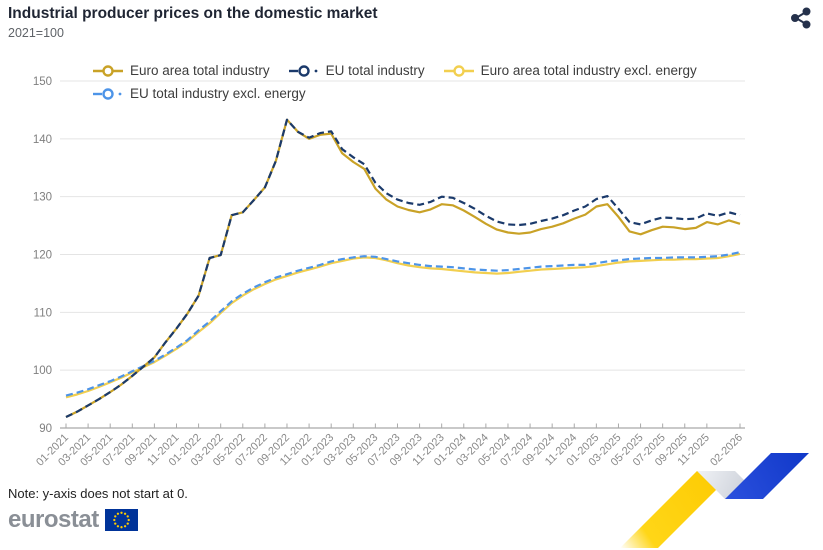 This screenshot has width=823, height=550. What do you see at coordinates (588, 70) in the screenshot?
I see `legend-label: Euro area total industry excl. energy` at bounding box center [588, 70].